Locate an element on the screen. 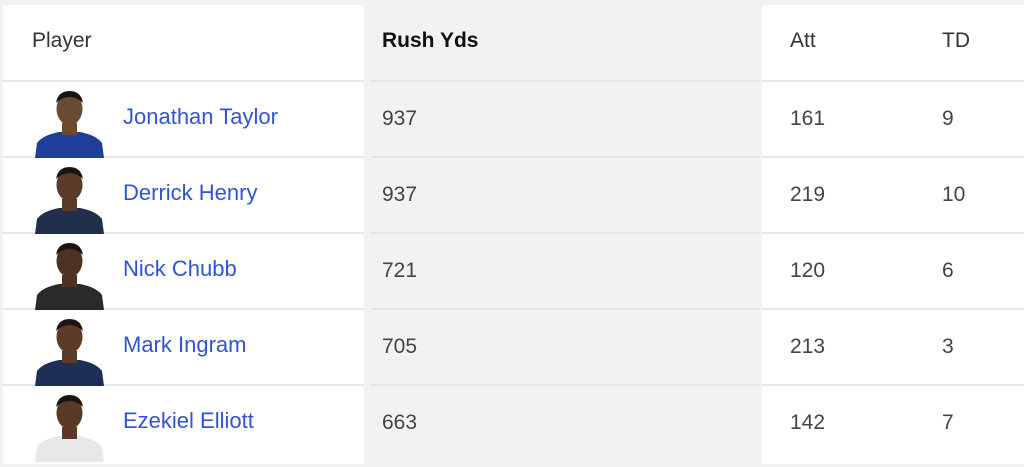 This screenshot has width=1024, height=467. rush-yds-cell: 705 is located at coordinates (400, 346).